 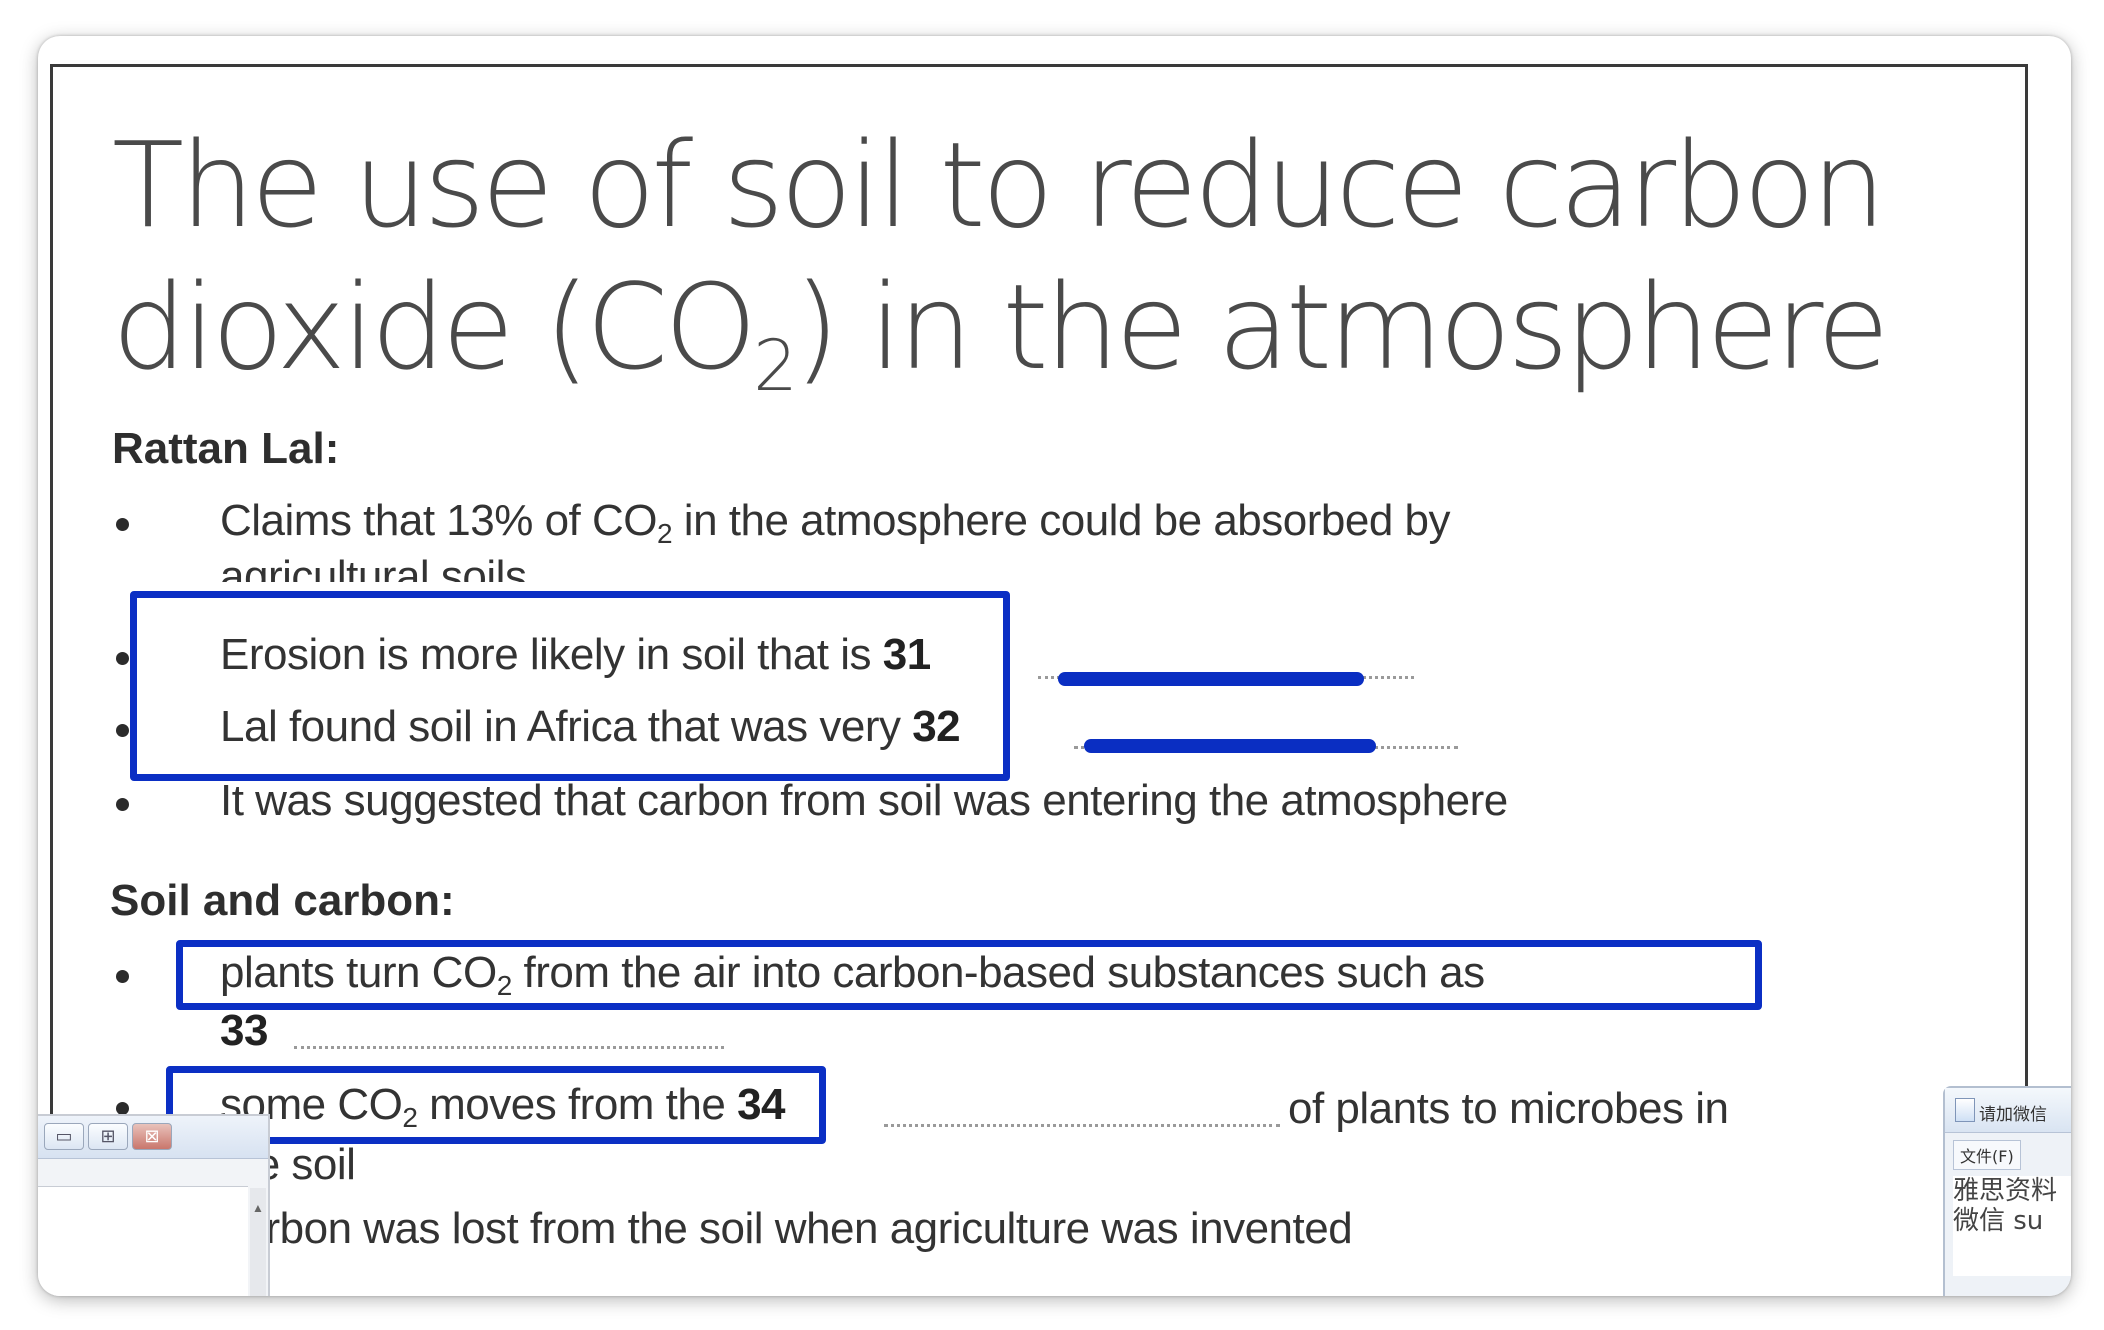 I want to click on overlay-titlebar: 请加微信, so click(x=2008, y=1110).